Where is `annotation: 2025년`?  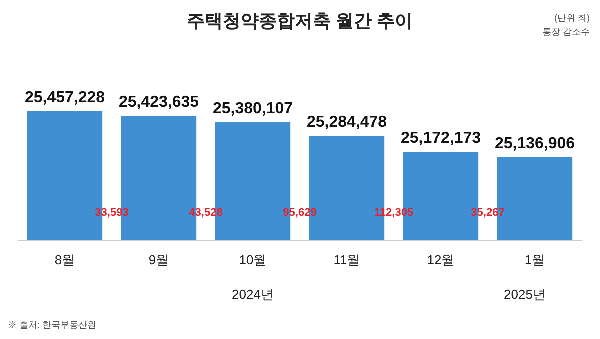 annotation: 2025년 is located at coordinates (525, 294).